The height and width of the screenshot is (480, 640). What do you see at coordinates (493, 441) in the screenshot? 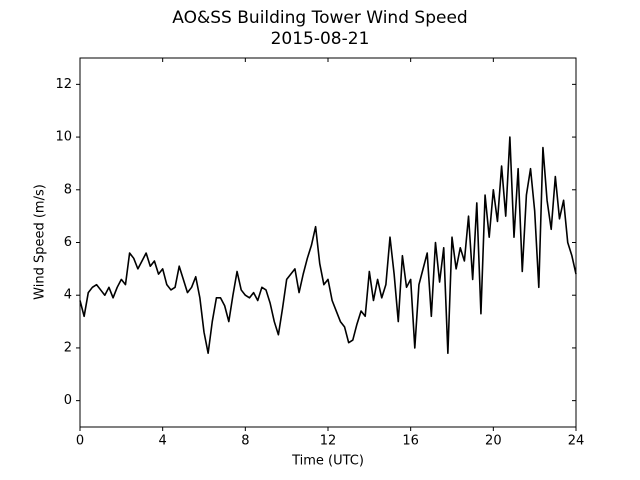
I see `x-tick-label: 20` at bounding box center [493, 441].